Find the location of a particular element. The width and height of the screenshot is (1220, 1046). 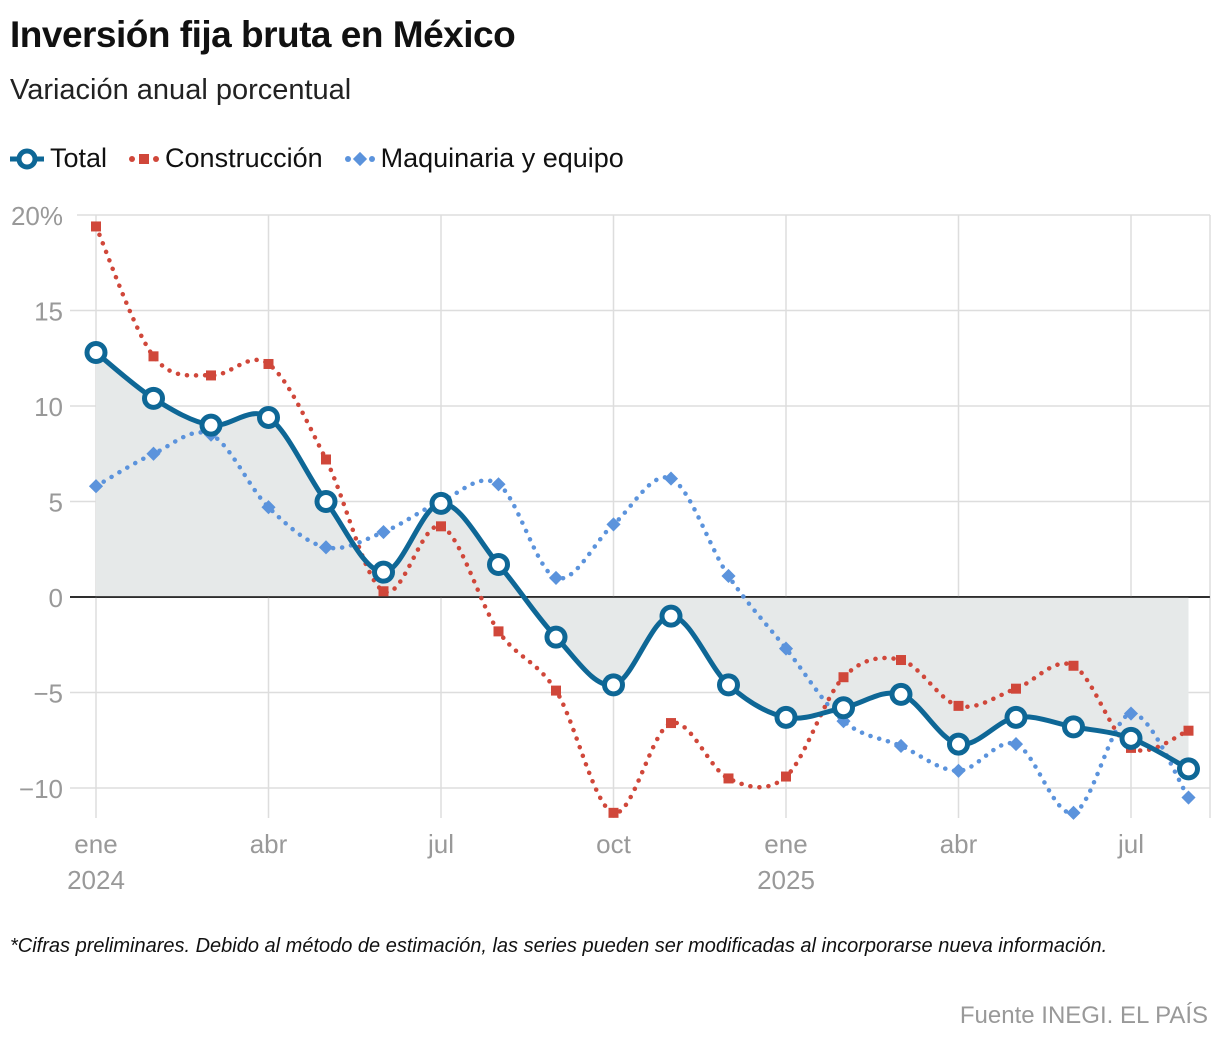

legend-label: Maquinaria y equipo is located at coordinates (502, 158).